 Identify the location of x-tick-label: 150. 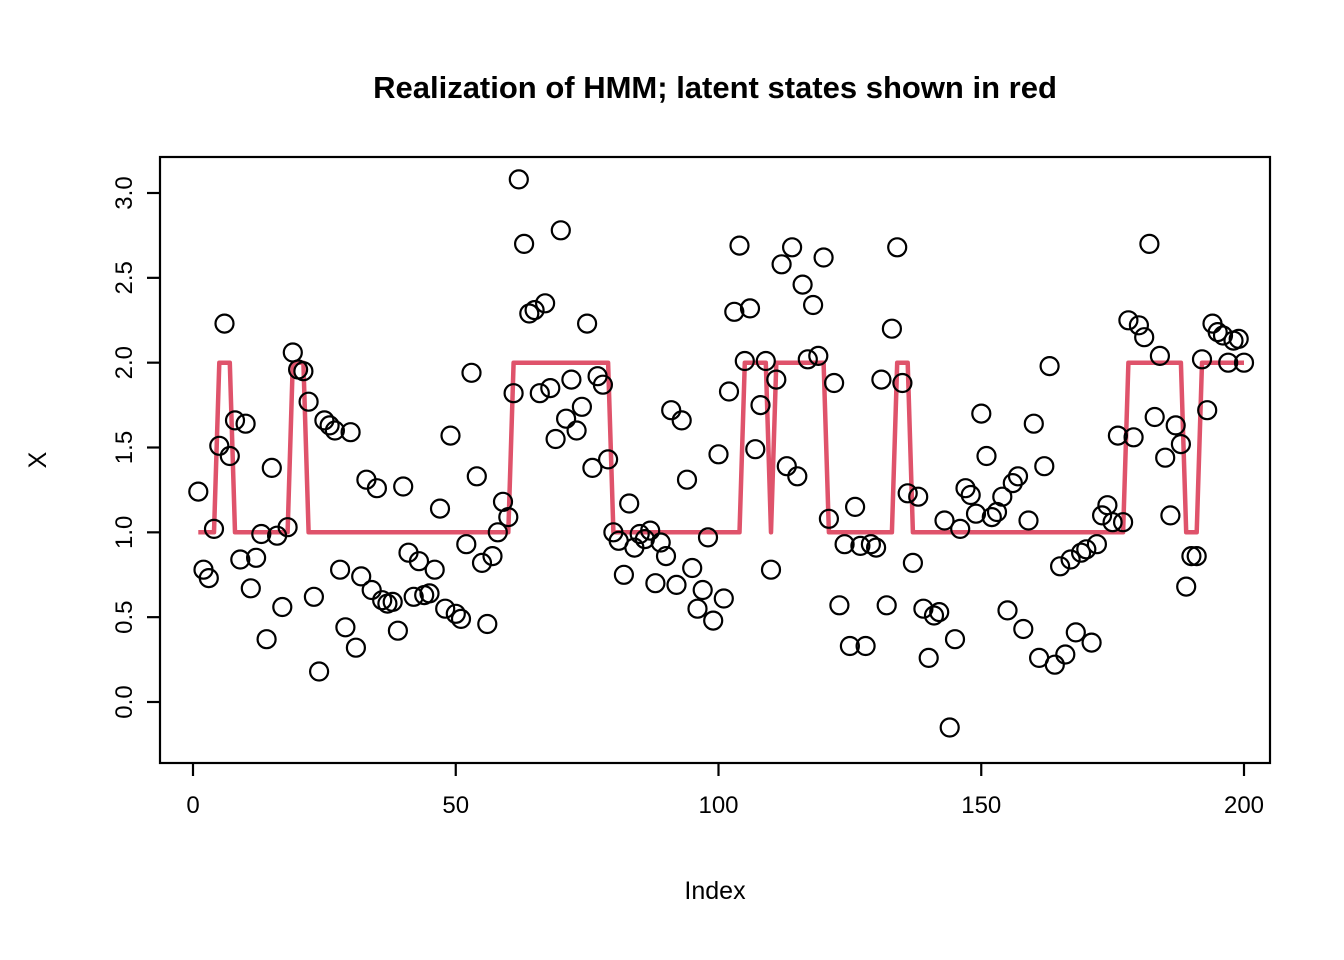
(981, 805).